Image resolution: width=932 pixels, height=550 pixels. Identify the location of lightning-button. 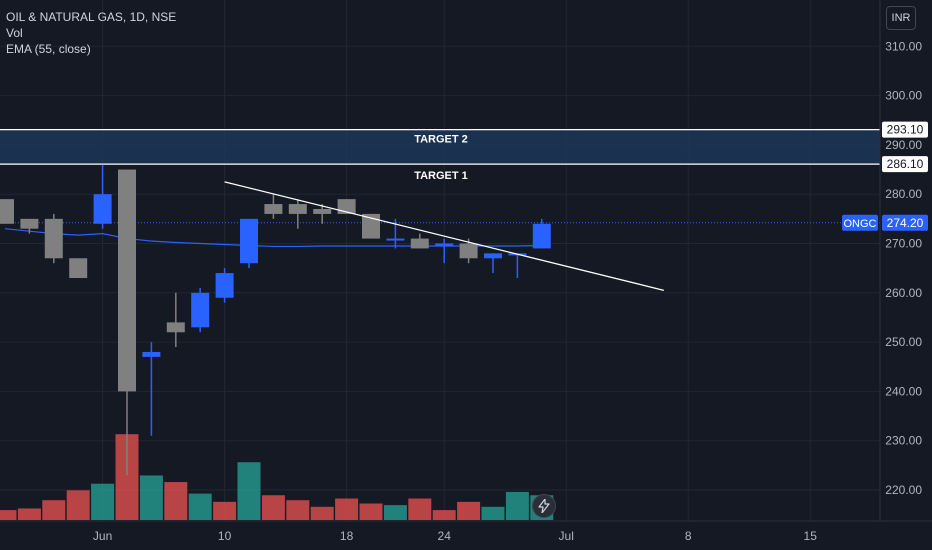
(544, 506).